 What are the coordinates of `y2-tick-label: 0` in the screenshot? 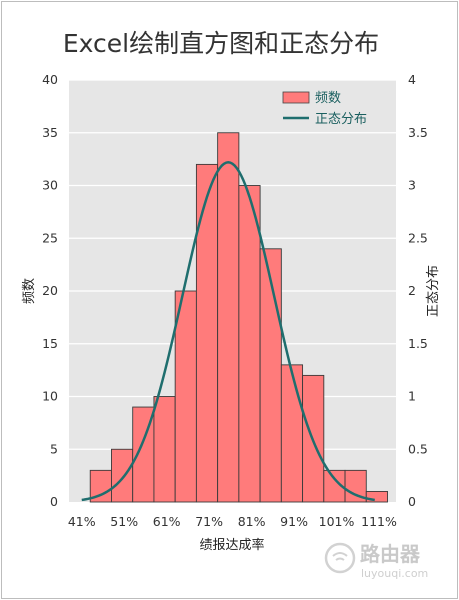 It's located at (412, 501).